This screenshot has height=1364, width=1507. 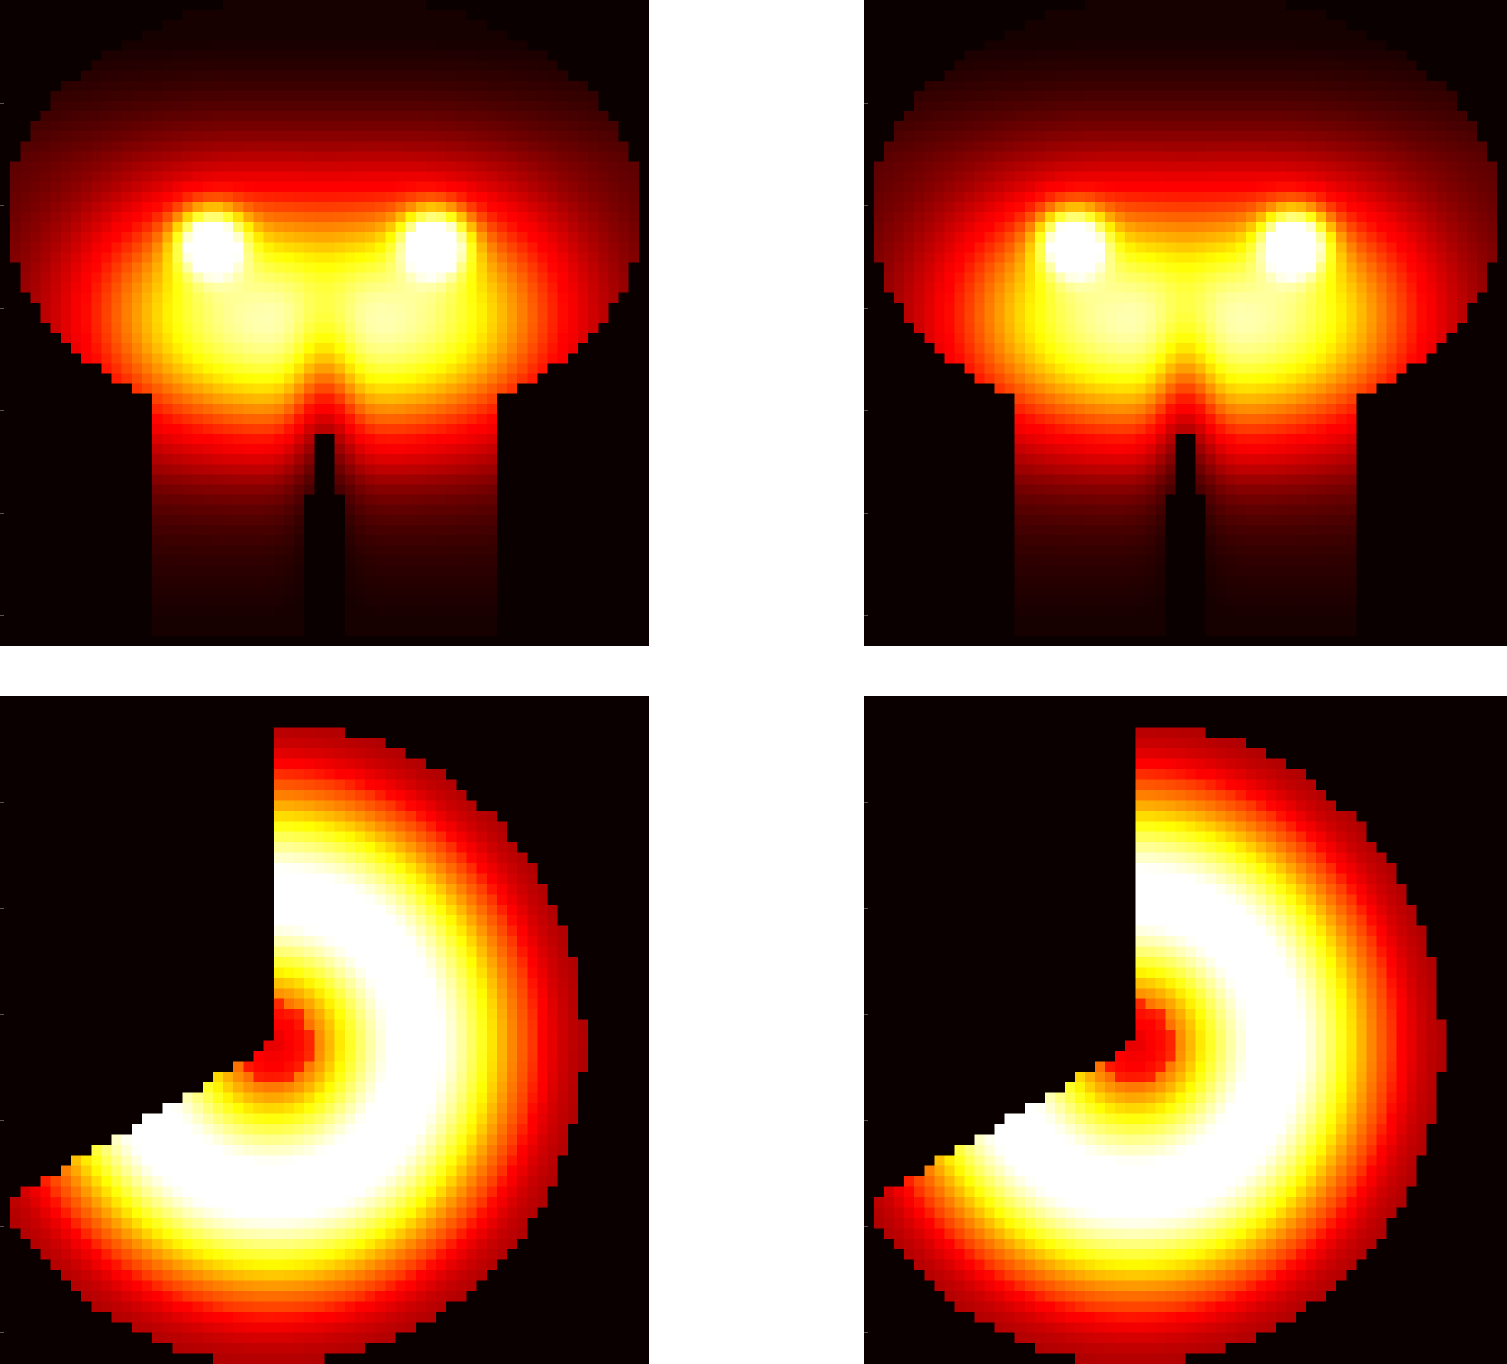 What do you see at coordinates (2, 323) in the screenshot?
I see `y-axis-ticks-top-left` at bounding box center [2, 323].